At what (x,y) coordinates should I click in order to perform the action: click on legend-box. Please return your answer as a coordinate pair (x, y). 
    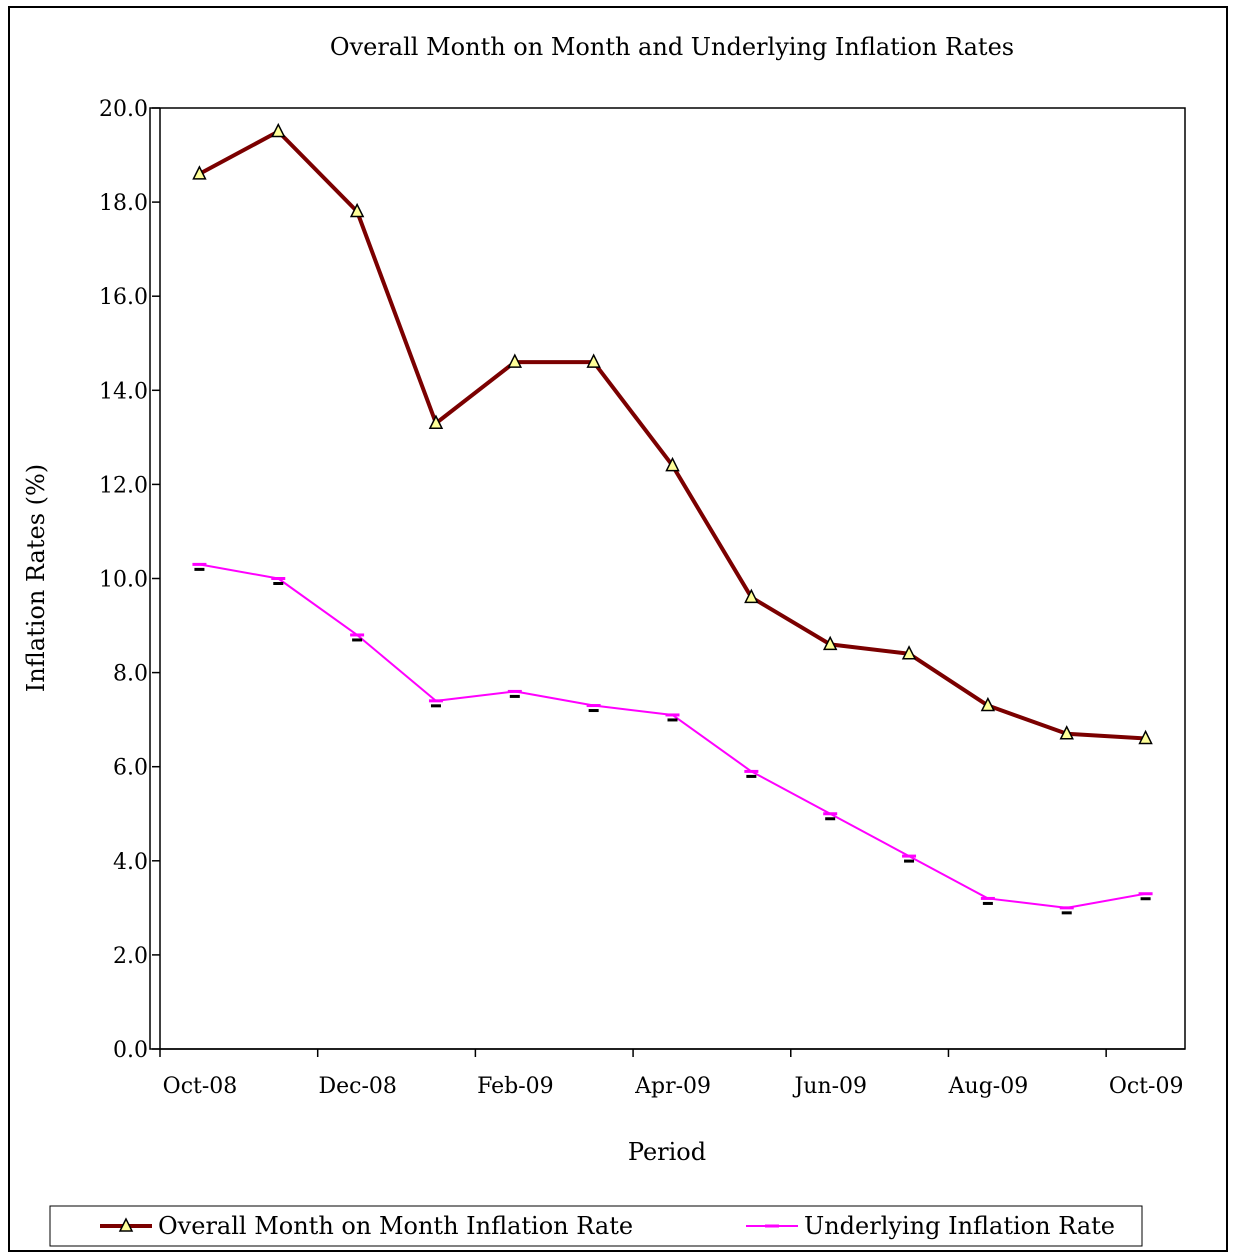
    Looking at the image, I should click on (596, 1226).